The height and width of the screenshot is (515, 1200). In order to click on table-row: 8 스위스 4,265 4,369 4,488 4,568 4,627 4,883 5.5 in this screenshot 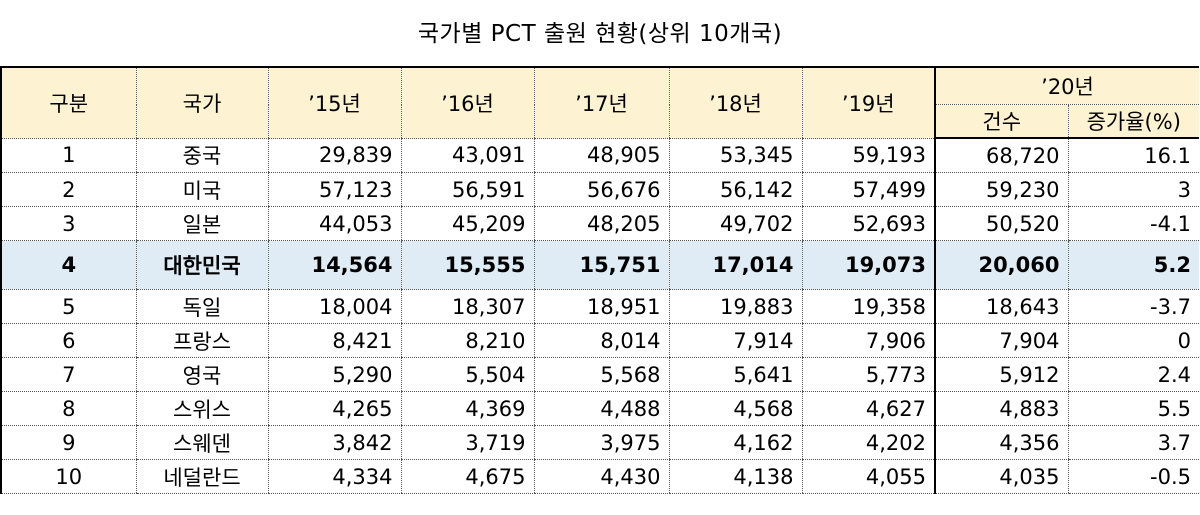, I will do `click(599, 408)`.